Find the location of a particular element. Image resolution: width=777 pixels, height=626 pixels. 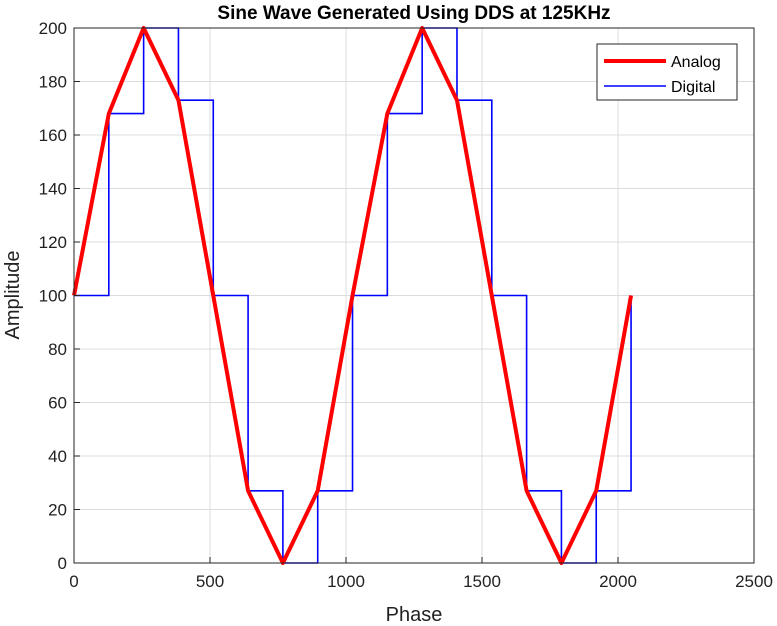

y-tick-label: 20 is located at coordinates (57, 510).